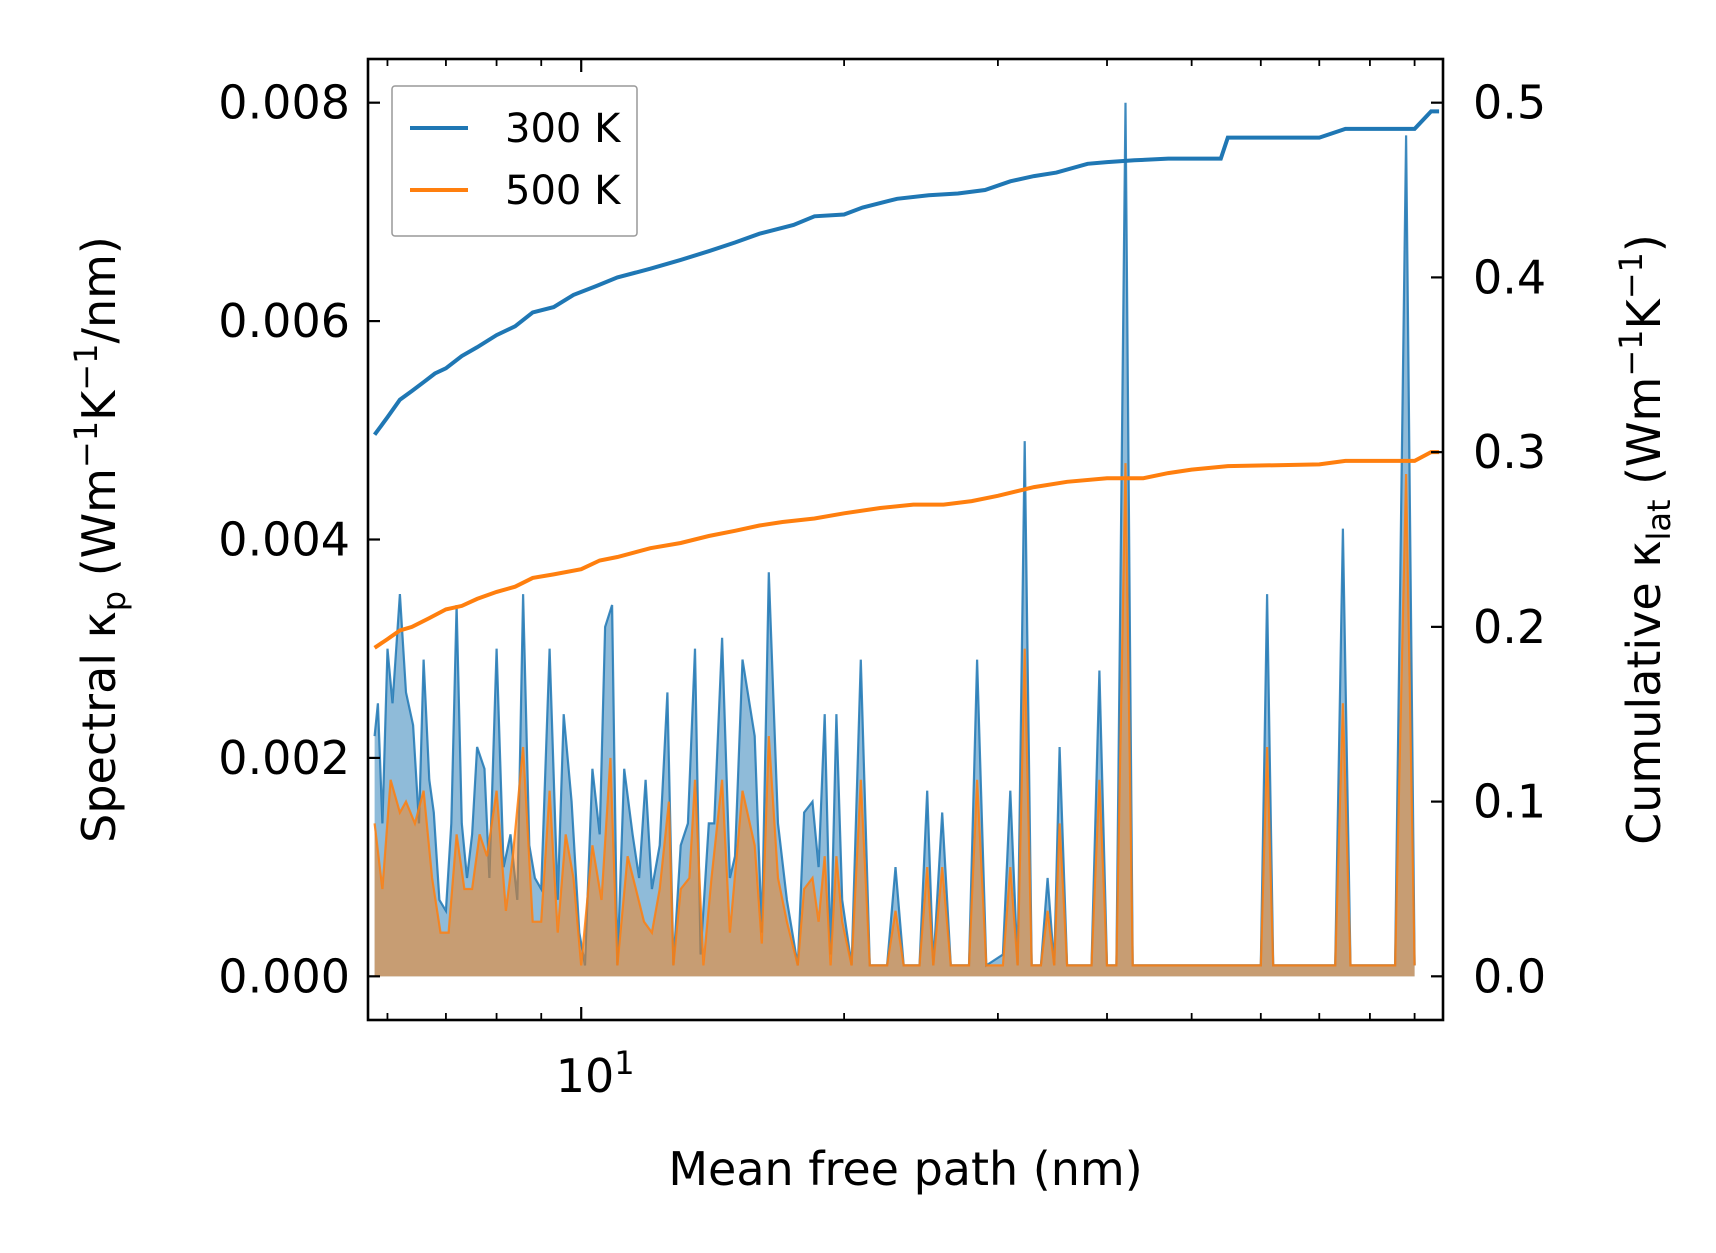 Image resolution: width=1716 pixels, height=1253 pixels. I want to click on x-axis-label: Mean free path (nm), so click(905, 1169).